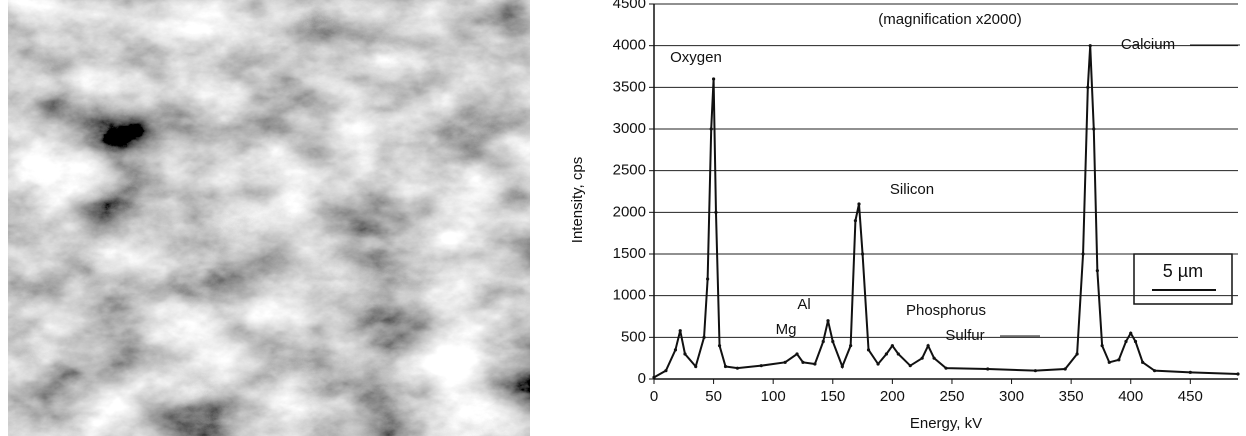 Image resolution: width=1246 pixels, height=436 pixels. What do you see at coordinates (696, 57) in the screenshot?
I see `annotation: Oxygen` at bounding box center [696, 57].